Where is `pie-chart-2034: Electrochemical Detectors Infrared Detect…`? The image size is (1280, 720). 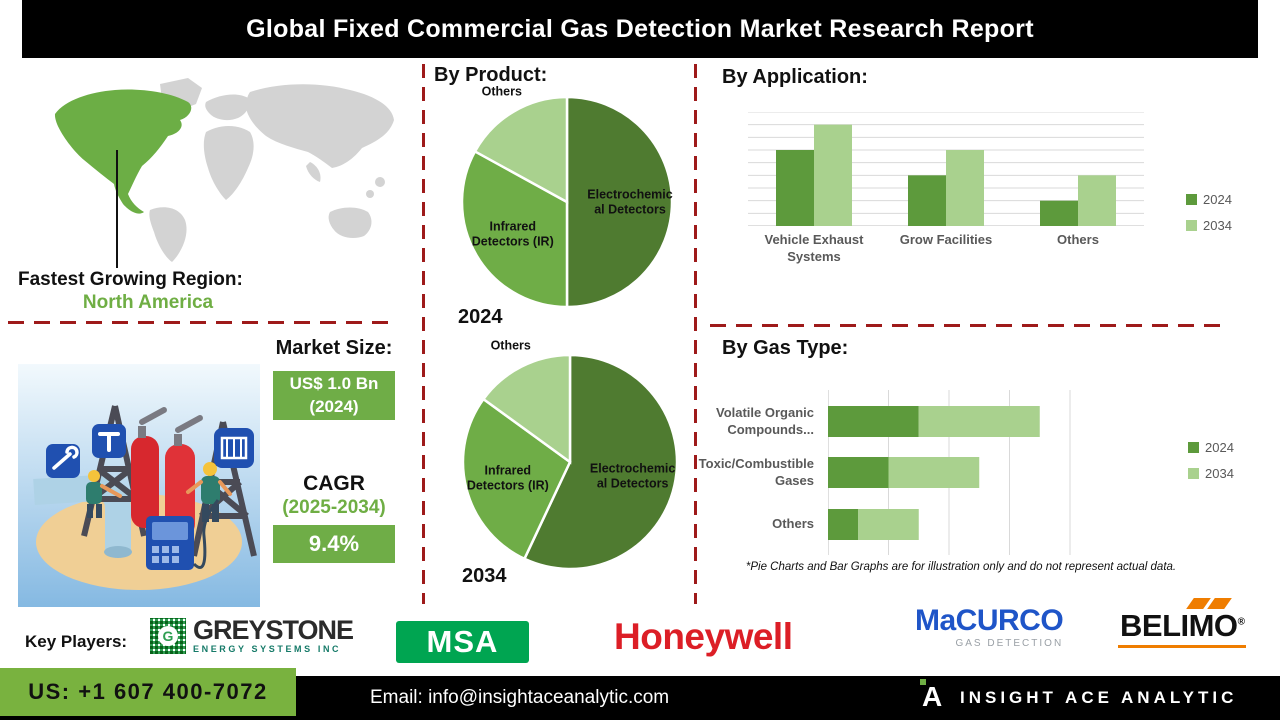 pie-chart-2034: Electrochemical Detectors Infrared Detect… is located at coordinates (570, 456).